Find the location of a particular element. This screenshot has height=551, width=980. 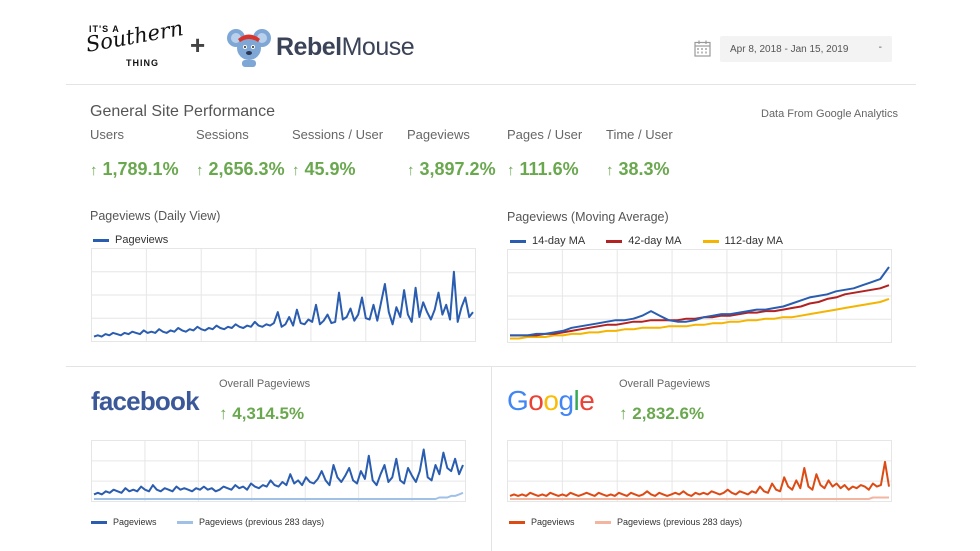

facebook-logo: facebook is located at coordinates (145, 401).